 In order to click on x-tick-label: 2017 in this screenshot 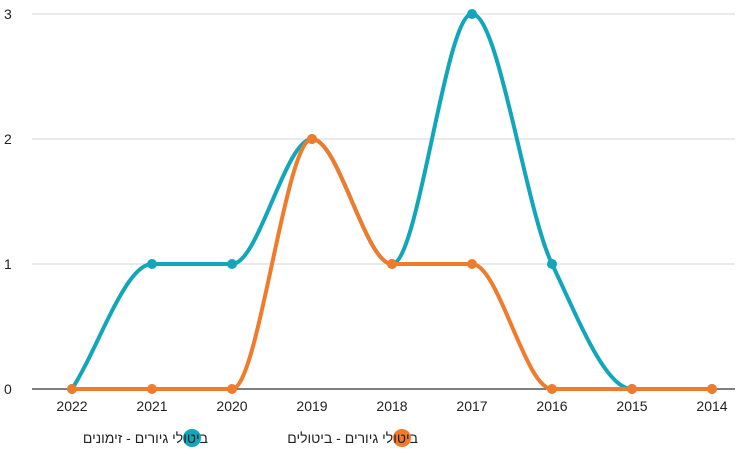, I will do `click(471, 406)`.